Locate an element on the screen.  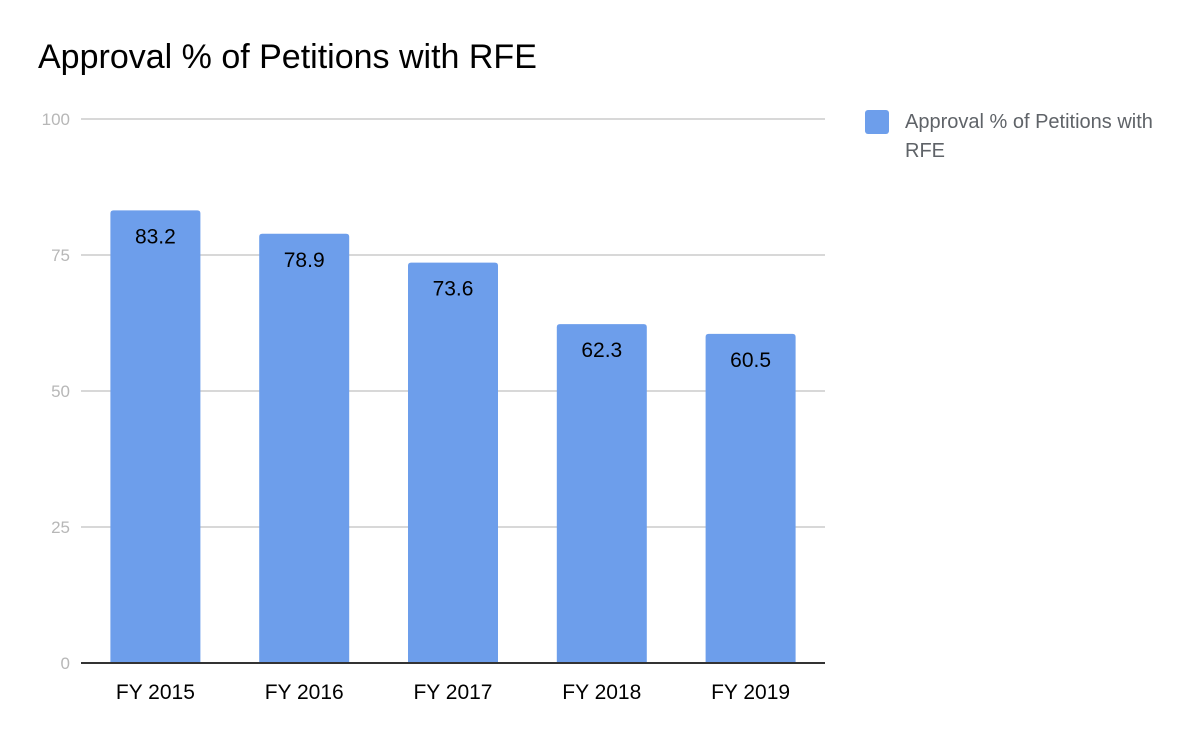
x-tick-label: FY 2018 is located at coordinates (601, 692).